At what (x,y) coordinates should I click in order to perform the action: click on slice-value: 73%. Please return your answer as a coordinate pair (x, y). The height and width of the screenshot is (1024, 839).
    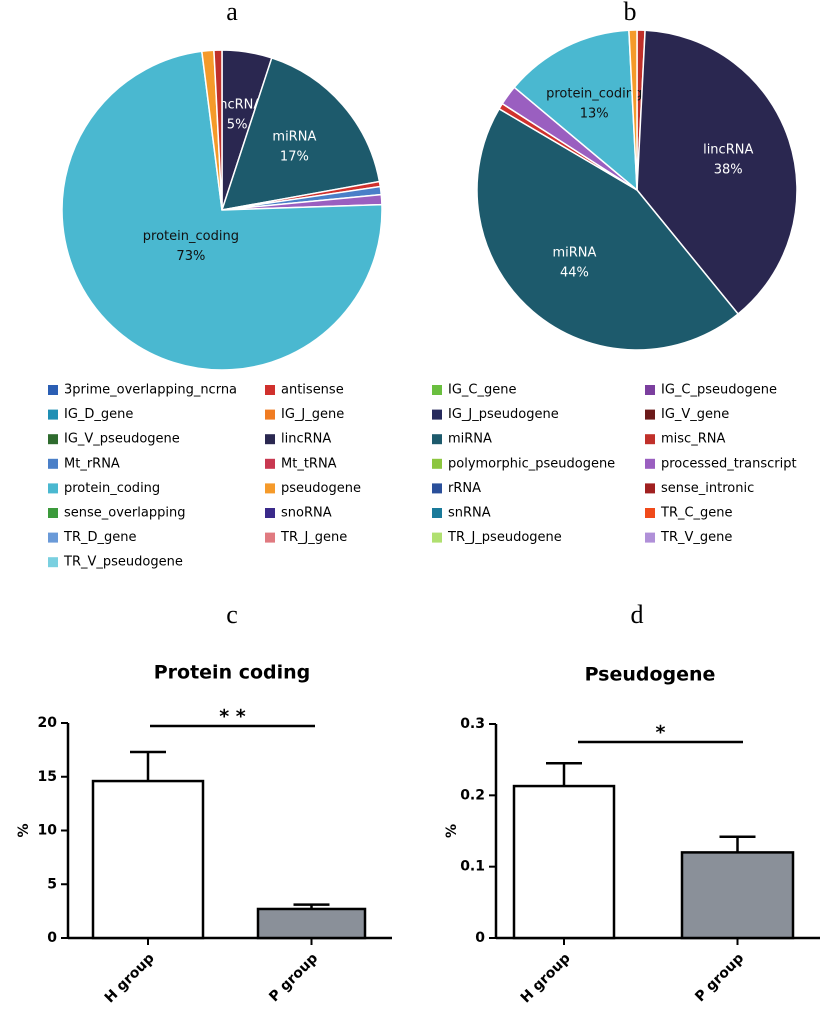
    Looking at the image, I should click on (190, 256).